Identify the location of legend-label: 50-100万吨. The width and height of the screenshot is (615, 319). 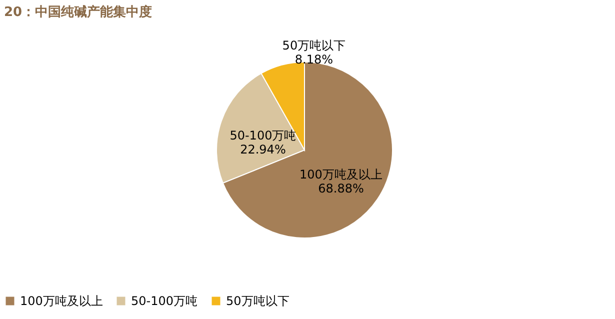
(164, 301).